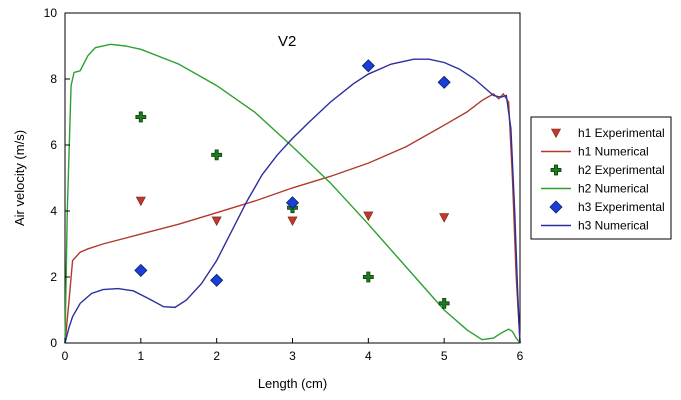 The height and width of the screenshot is (400, 681). I want to click on x-tick-label: 5, so click(444, 356).